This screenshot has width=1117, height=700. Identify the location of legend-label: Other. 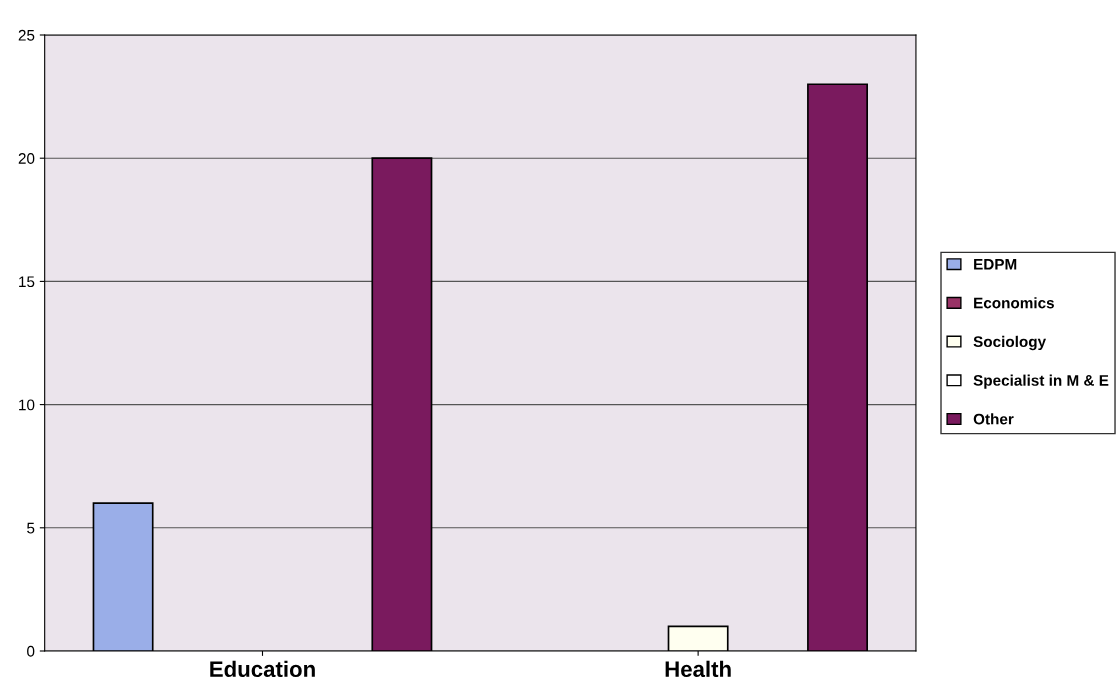
(993, 419).